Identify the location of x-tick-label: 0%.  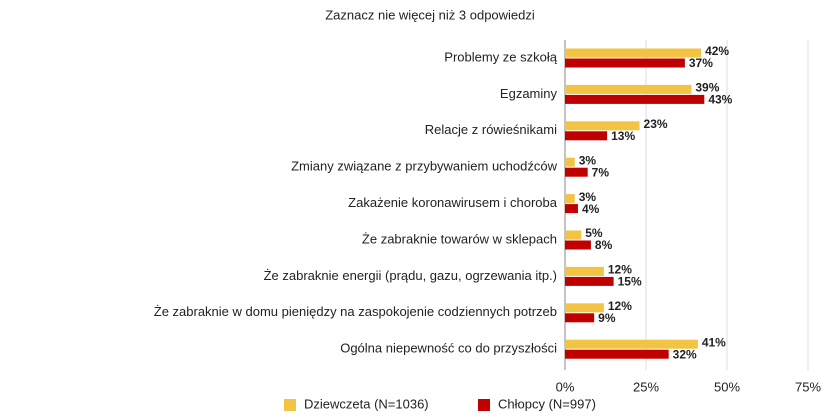
(565, 386).